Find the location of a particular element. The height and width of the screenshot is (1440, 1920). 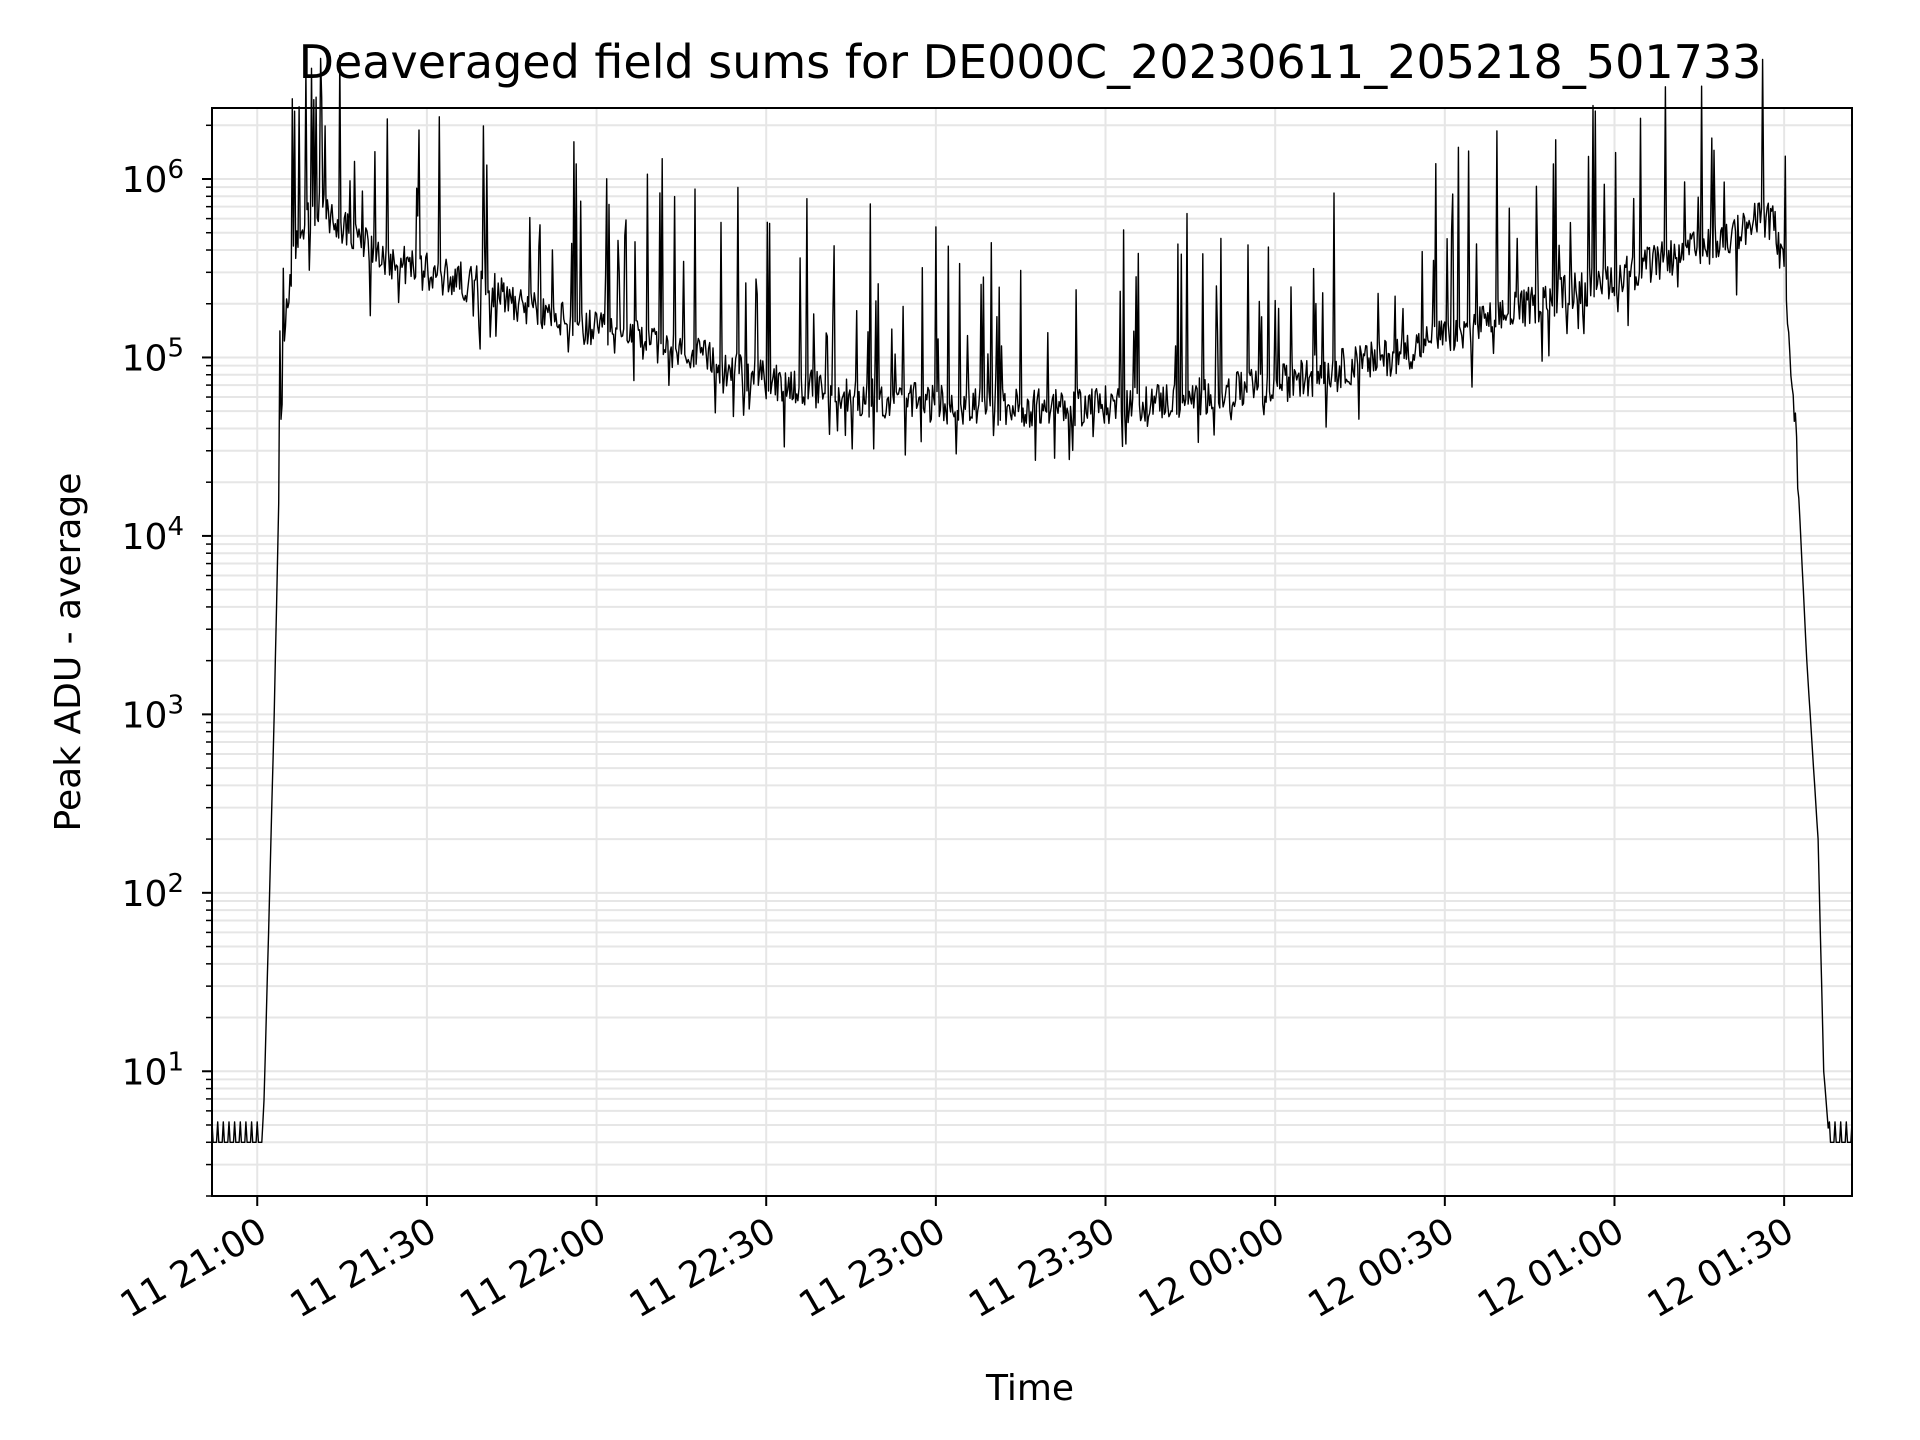

y-axis-label: Peak ADU - average is located at coordinates (68, 652).